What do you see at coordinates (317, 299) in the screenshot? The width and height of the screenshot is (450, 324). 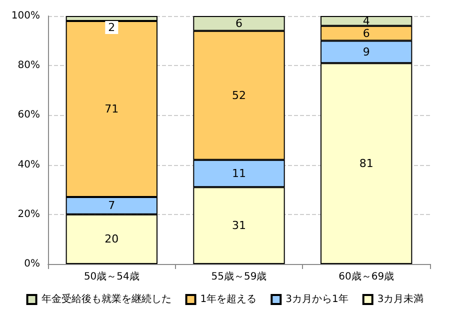 I see `legend-label: 3カ月から1年` at bounding box center [317, 299].